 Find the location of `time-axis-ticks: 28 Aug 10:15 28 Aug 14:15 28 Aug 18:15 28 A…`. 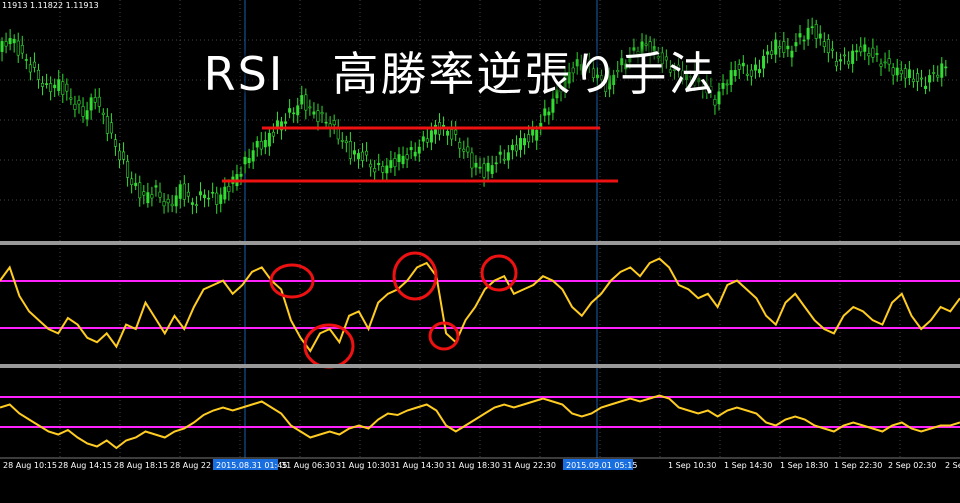

time-axis-ticks: 28 Aug 10:15 28 Aug 14:15 28 Aug 18:15 28 A… is located at coordinates (481, 465).